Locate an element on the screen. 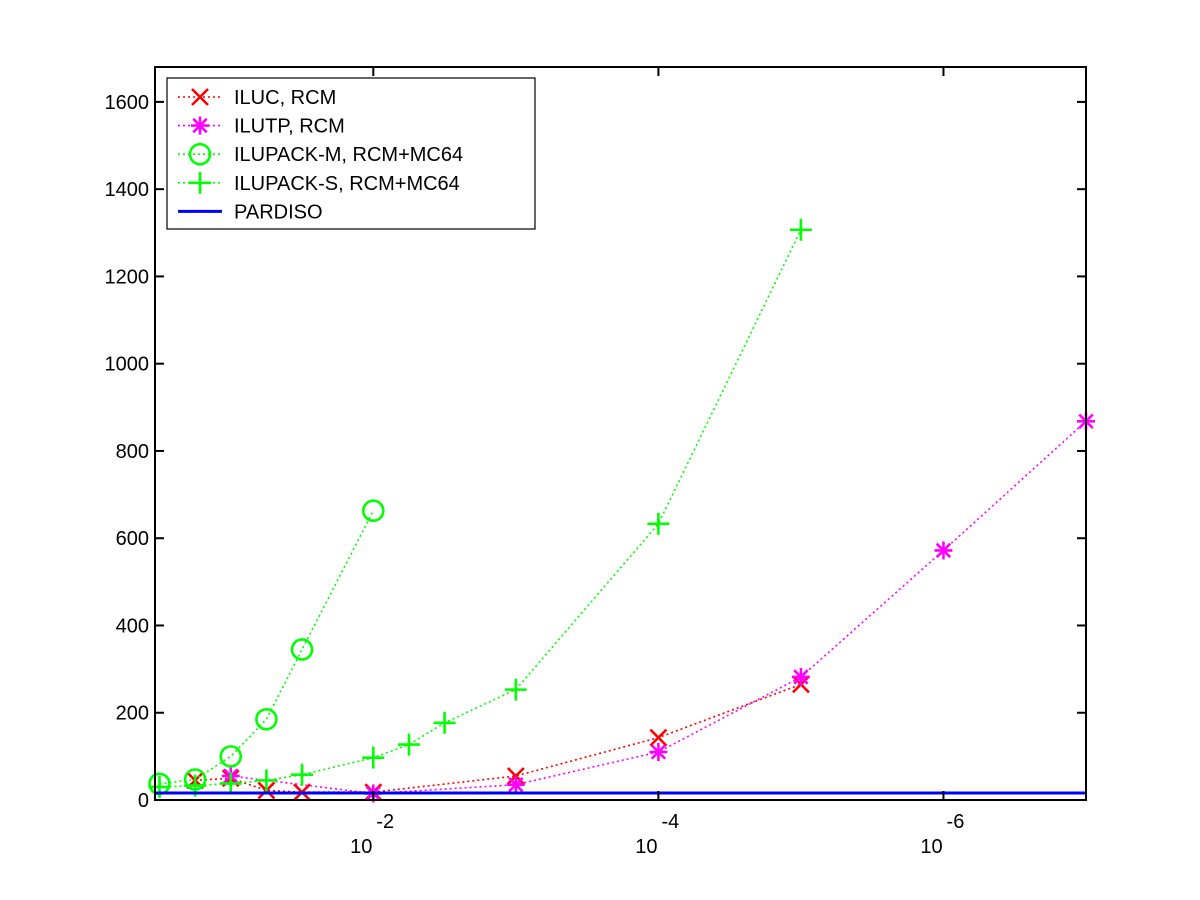 This screenshot has width=1200, height=900. x-tick-exponent: -4 is located at coordinates (670, 822).